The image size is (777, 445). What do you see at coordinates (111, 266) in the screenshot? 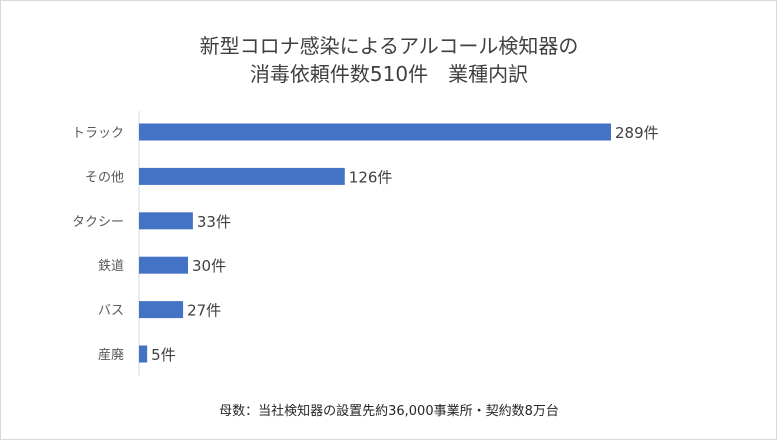
I see `category-label: 鉄道` at bounding box center [111, 266].